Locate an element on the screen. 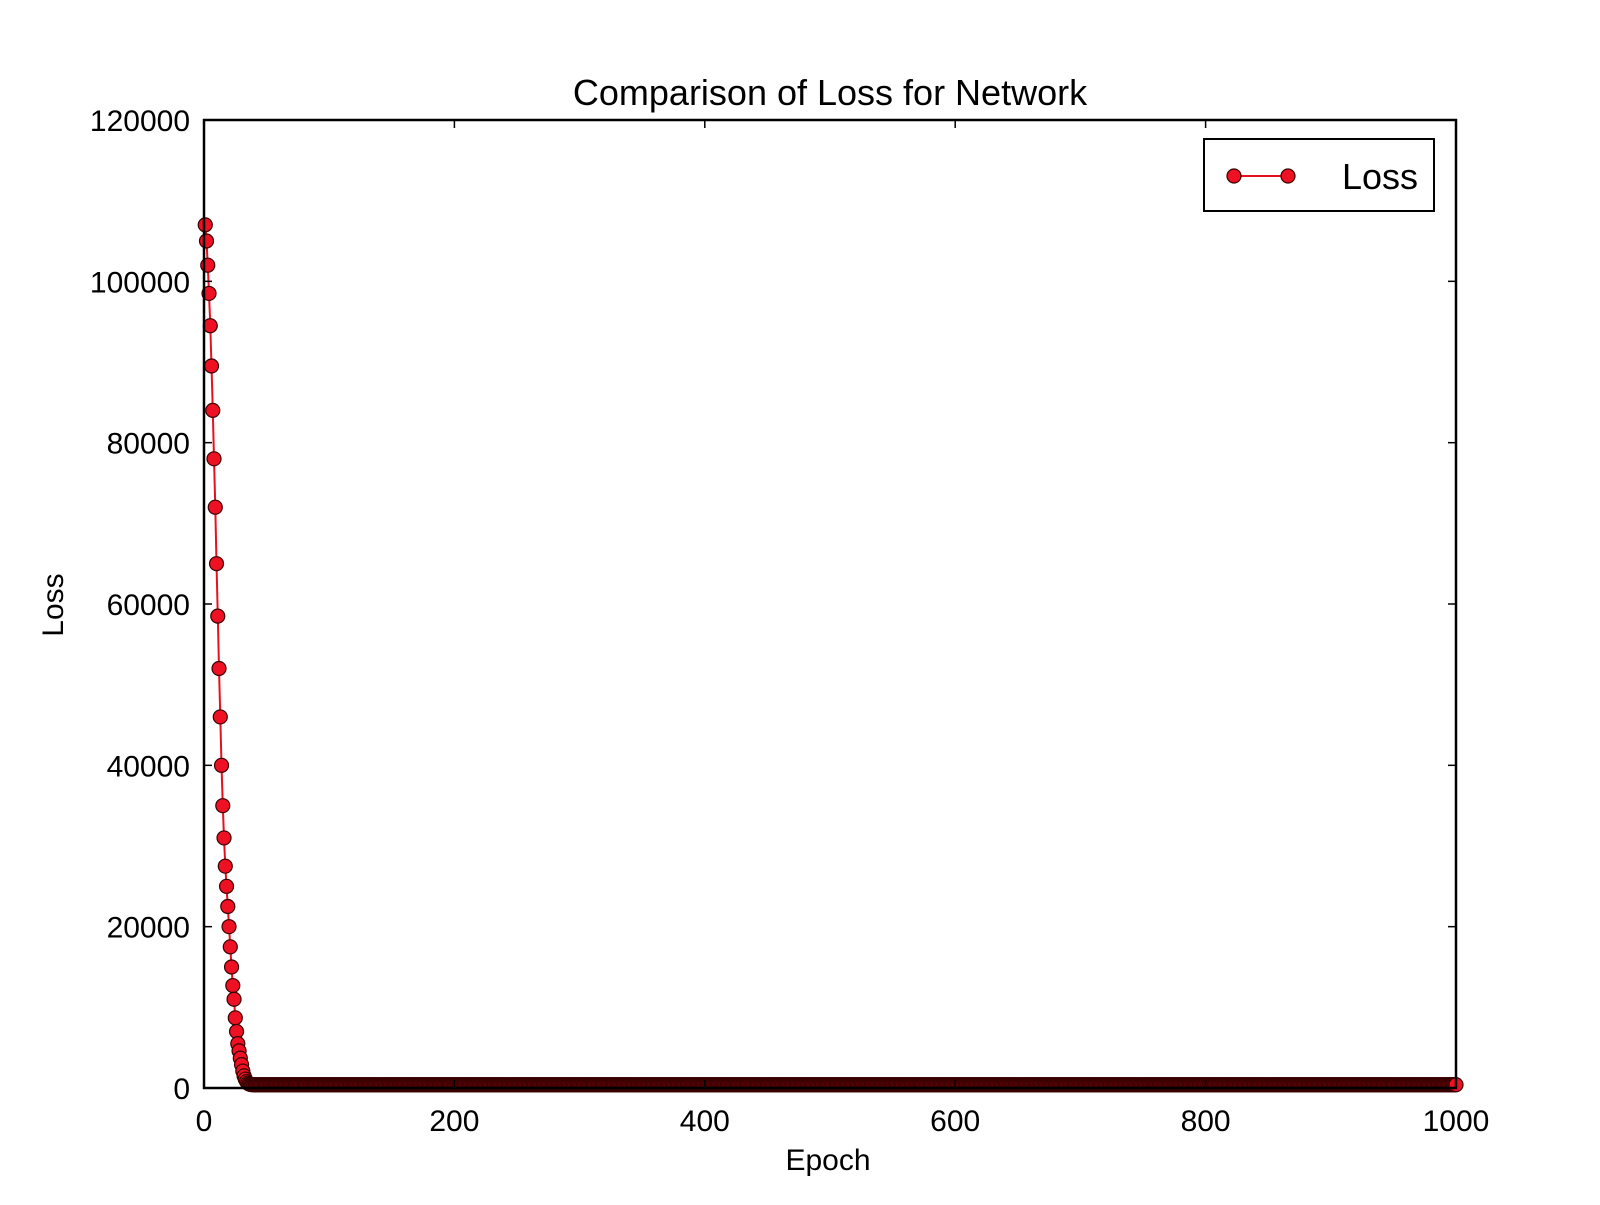 This screenshot has width=1600, height=1205. y-tick-label: 40000 is located at coordinates (148, 766).